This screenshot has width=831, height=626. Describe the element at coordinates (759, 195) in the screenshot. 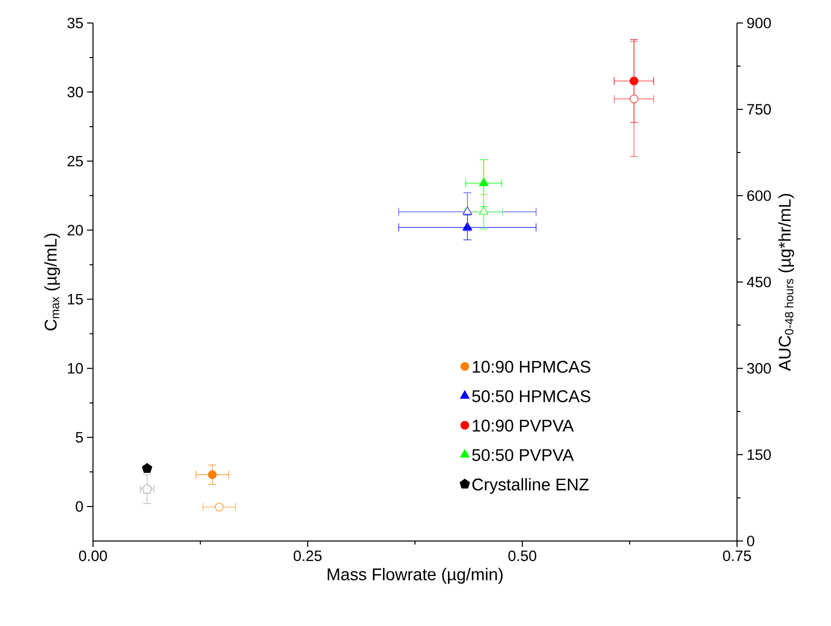

I see `y2-tick-label: 600` at that location.